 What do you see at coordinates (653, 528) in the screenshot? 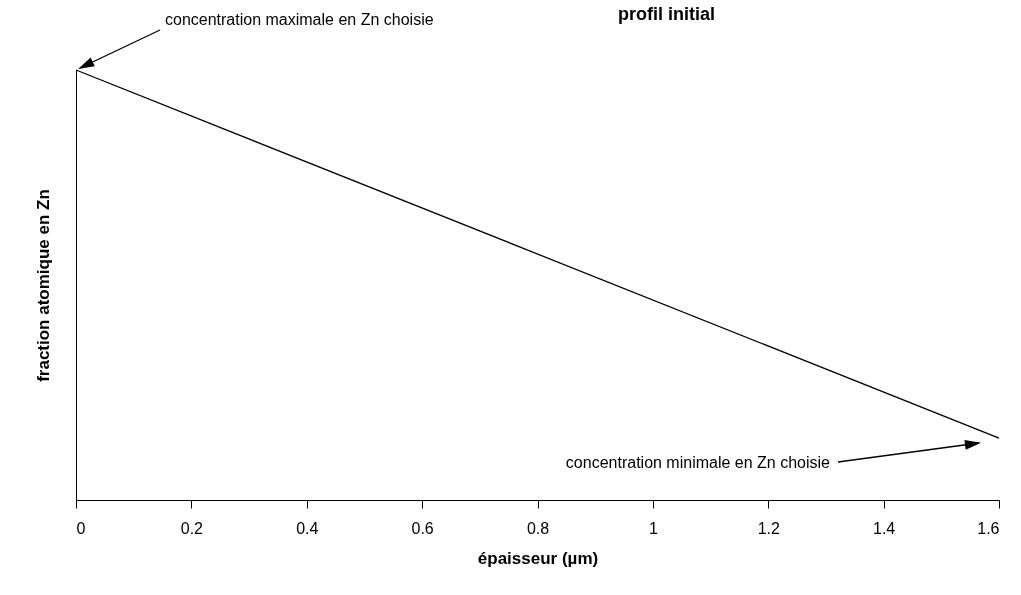
I see `x-tick-label: 1` at bounding box center [653, 528].